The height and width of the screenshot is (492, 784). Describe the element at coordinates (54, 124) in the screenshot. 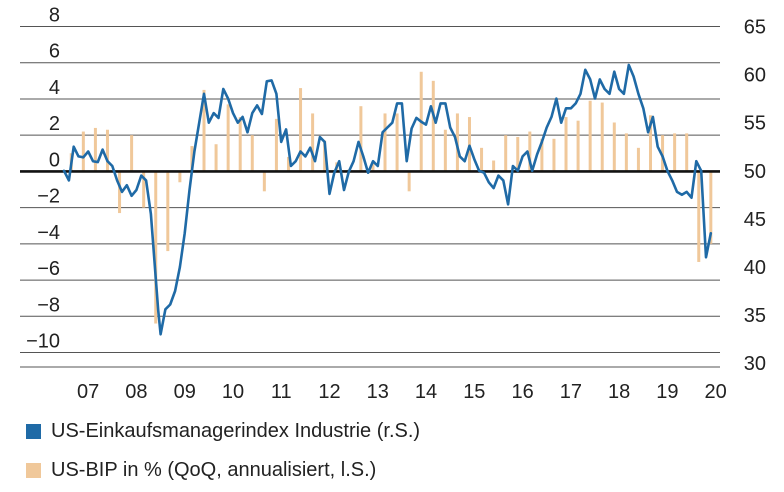

I see `left-tick-label: 2` at that location.